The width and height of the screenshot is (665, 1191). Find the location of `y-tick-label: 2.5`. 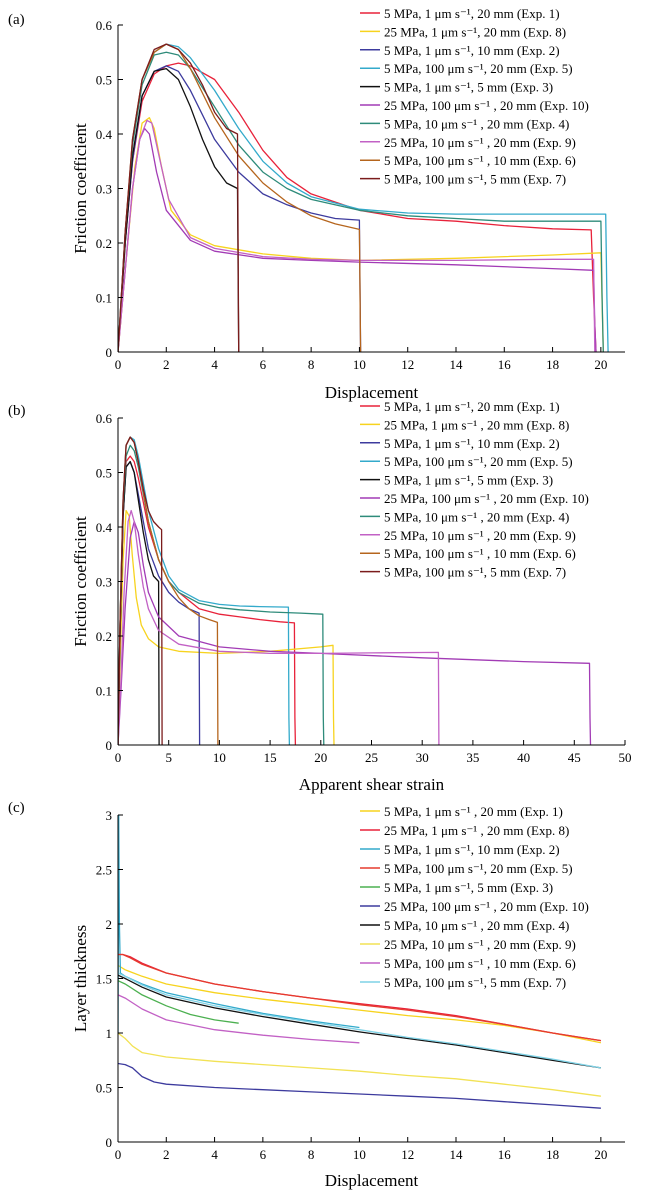

y-tick-label: 2.5 is located at coordinates (104, 870).